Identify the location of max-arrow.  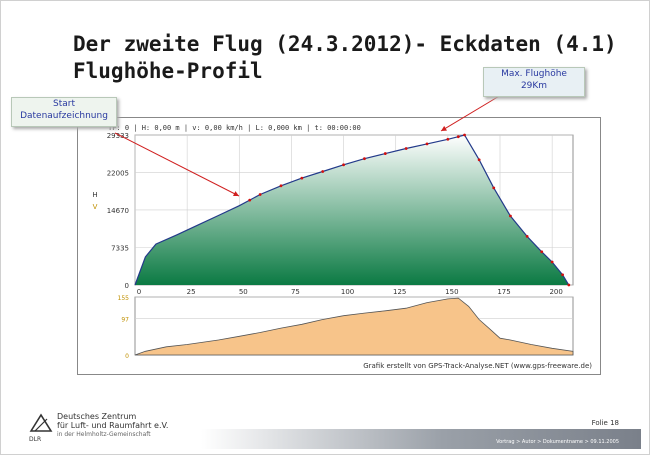
(471, 113).